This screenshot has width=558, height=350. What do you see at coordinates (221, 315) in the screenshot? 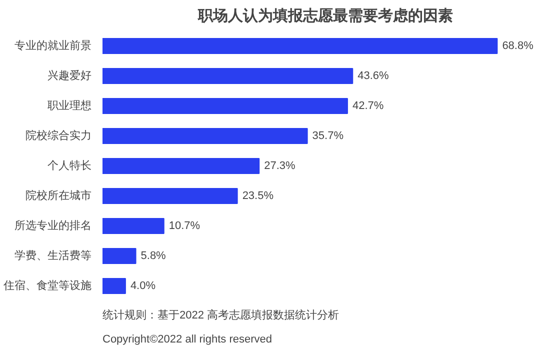
I see `text: 统计规则：基于2022 高考志愿填报数据统计分析` at bounding box center [221, 315].